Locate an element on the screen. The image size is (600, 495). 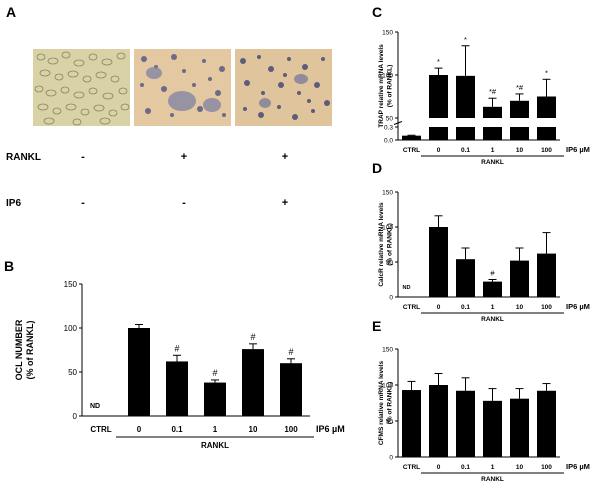
d-category-4: 10 is located at coordinates (520, 307).